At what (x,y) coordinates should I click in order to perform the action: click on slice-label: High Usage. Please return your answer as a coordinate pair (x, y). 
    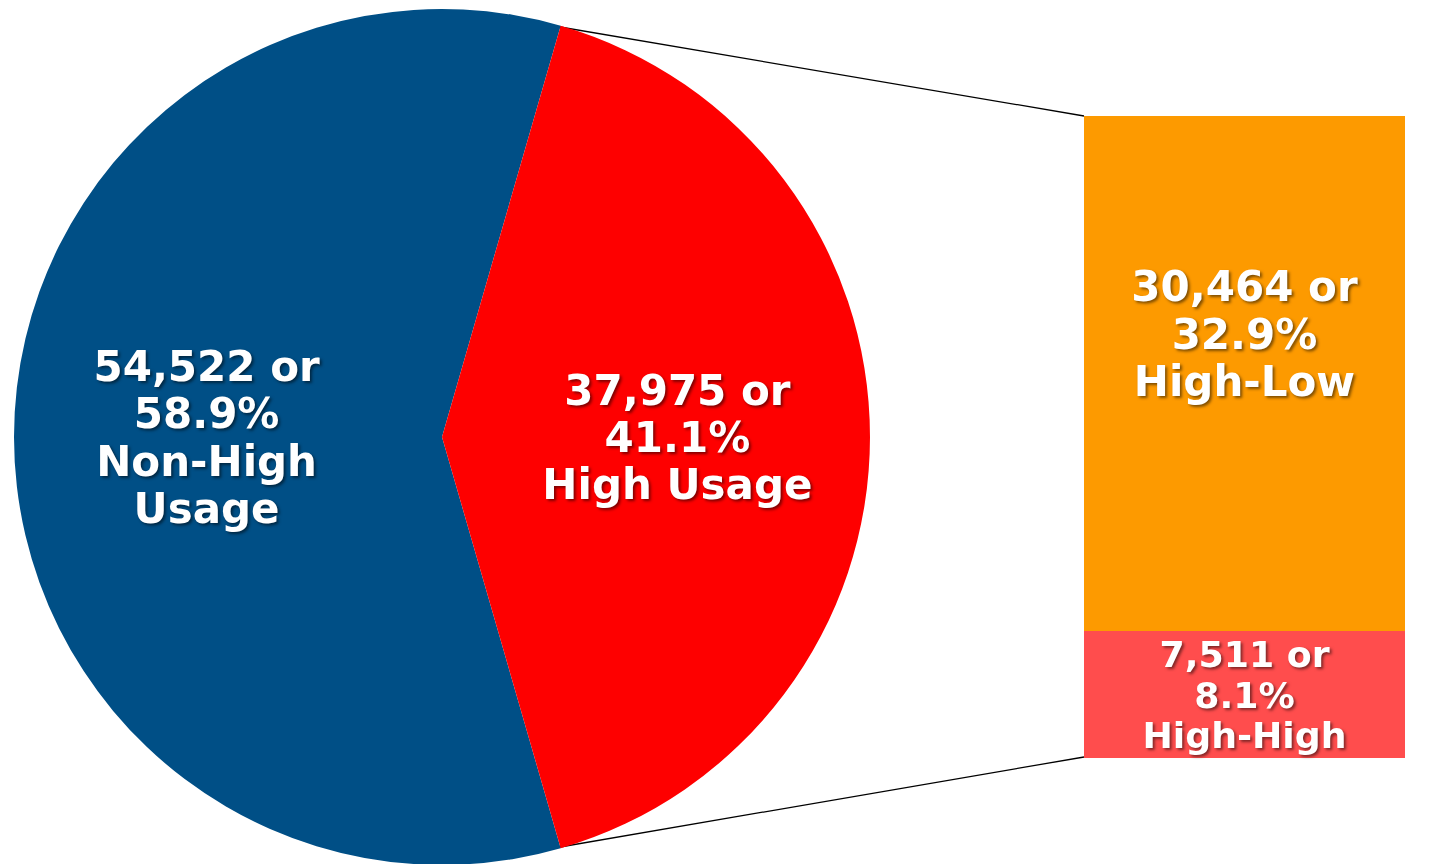
    Looking at the image, I should click on (677, 484).